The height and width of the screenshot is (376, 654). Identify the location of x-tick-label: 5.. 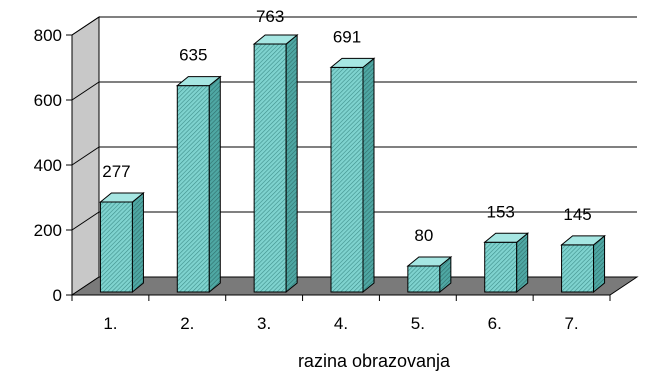
(418, 323).